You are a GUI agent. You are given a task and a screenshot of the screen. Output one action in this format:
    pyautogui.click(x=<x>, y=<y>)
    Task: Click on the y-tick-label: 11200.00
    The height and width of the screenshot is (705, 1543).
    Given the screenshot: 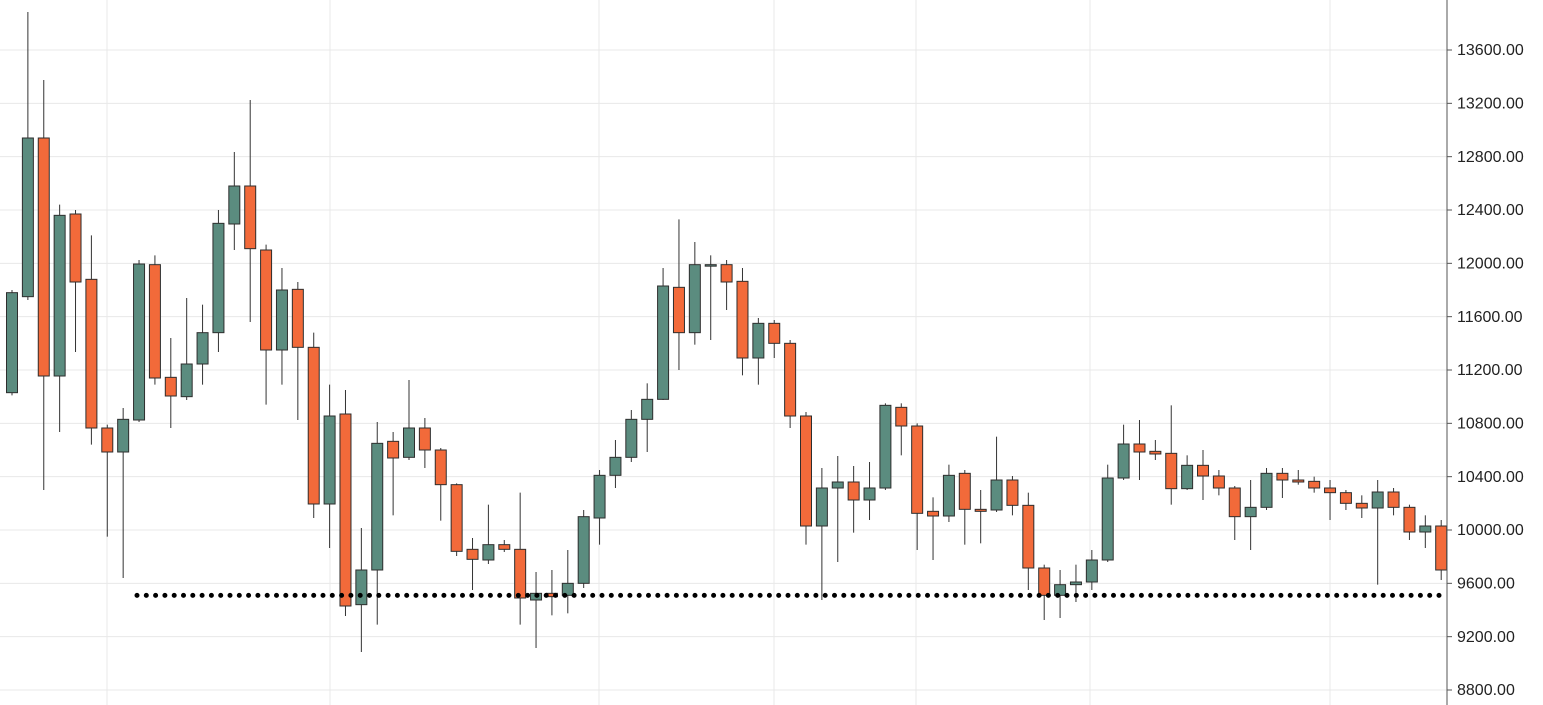 What is the action you would take?
    pyautogui.click(x=1490, y=370)
    